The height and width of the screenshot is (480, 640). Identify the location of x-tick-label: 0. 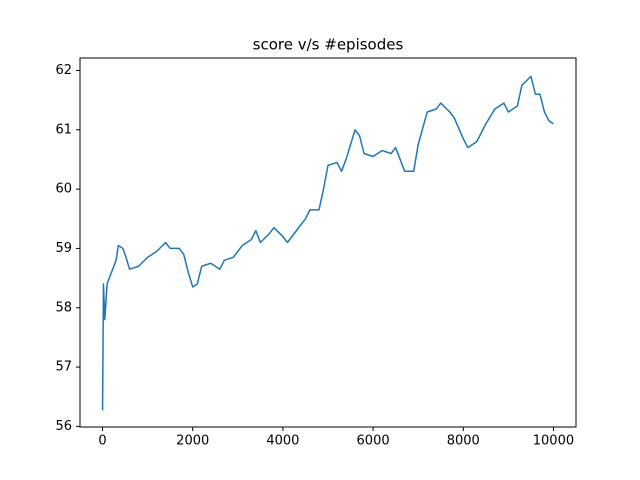
(102, 441).